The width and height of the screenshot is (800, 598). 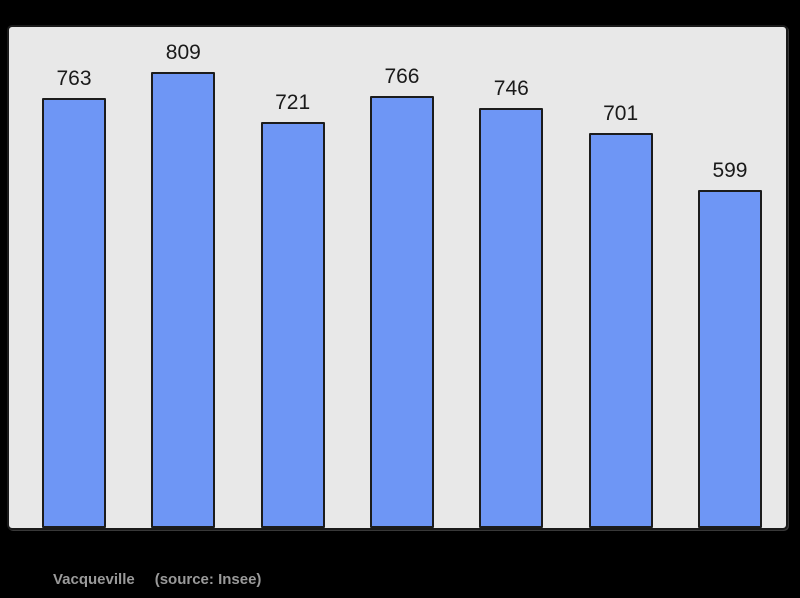 I want to click on bar-value-label: 721, so click(x=293, y=102).